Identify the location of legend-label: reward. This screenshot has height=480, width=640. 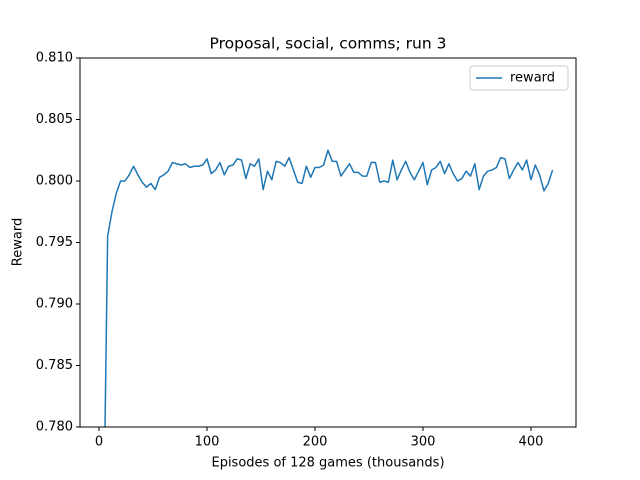
(532, 78).